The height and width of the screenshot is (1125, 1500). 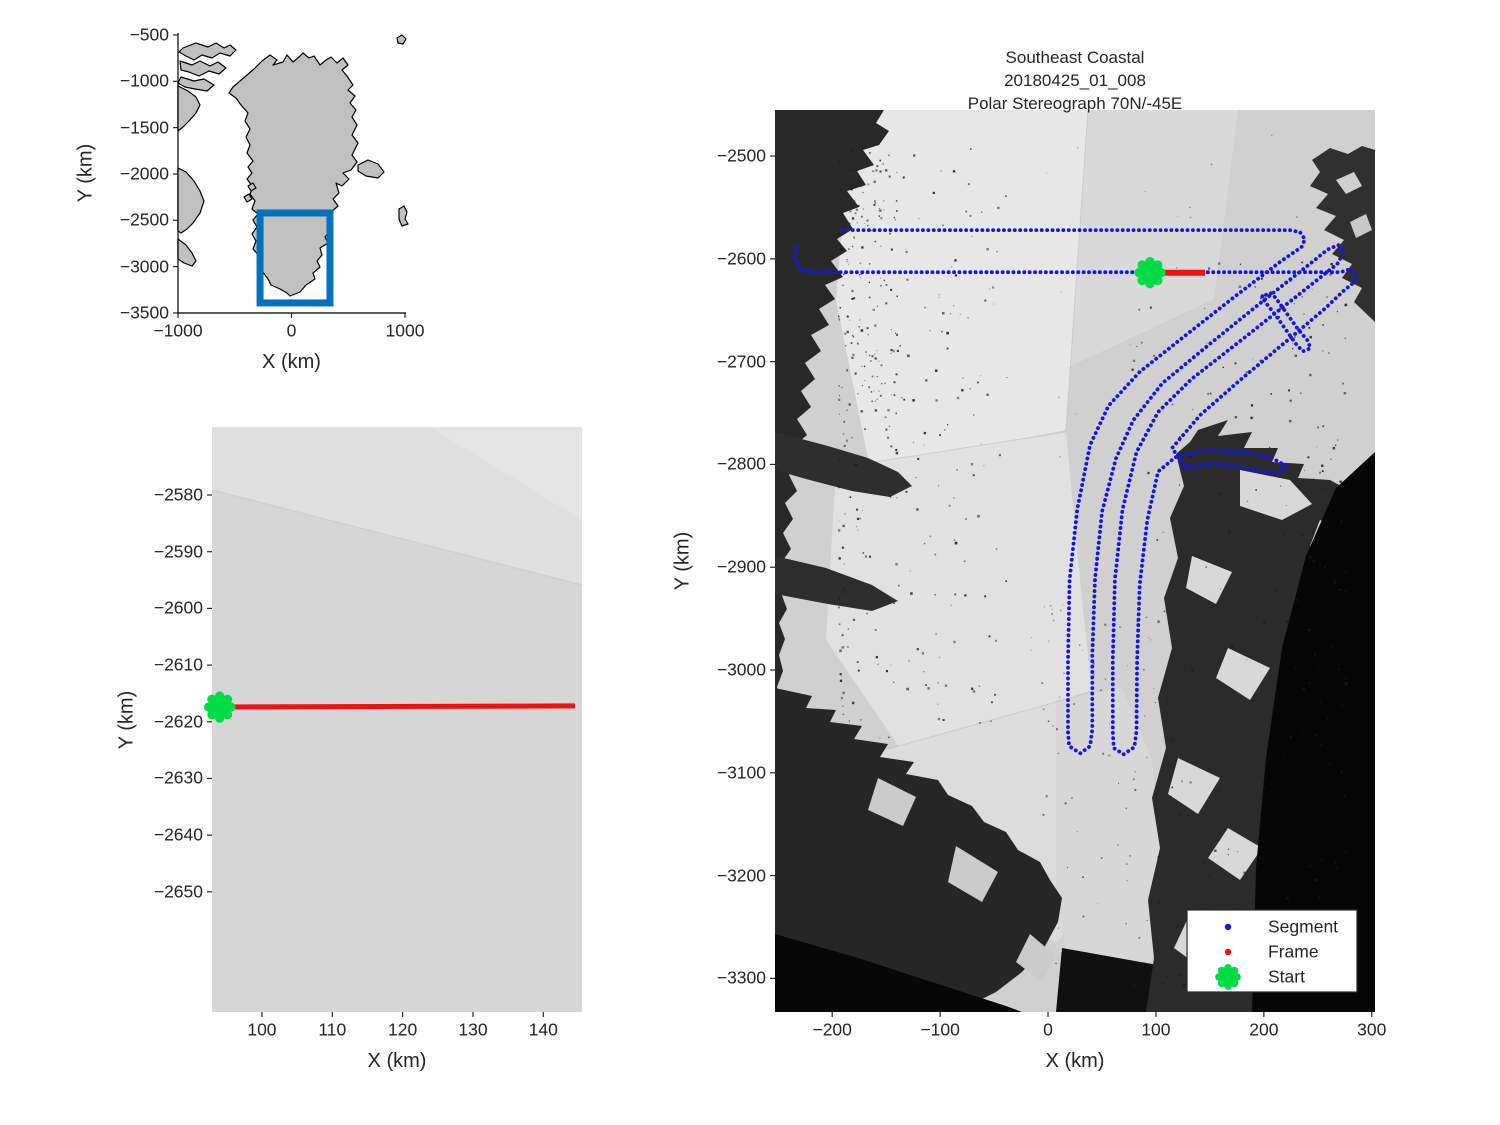 I want to click on legend, so click(x=1272, y=951).